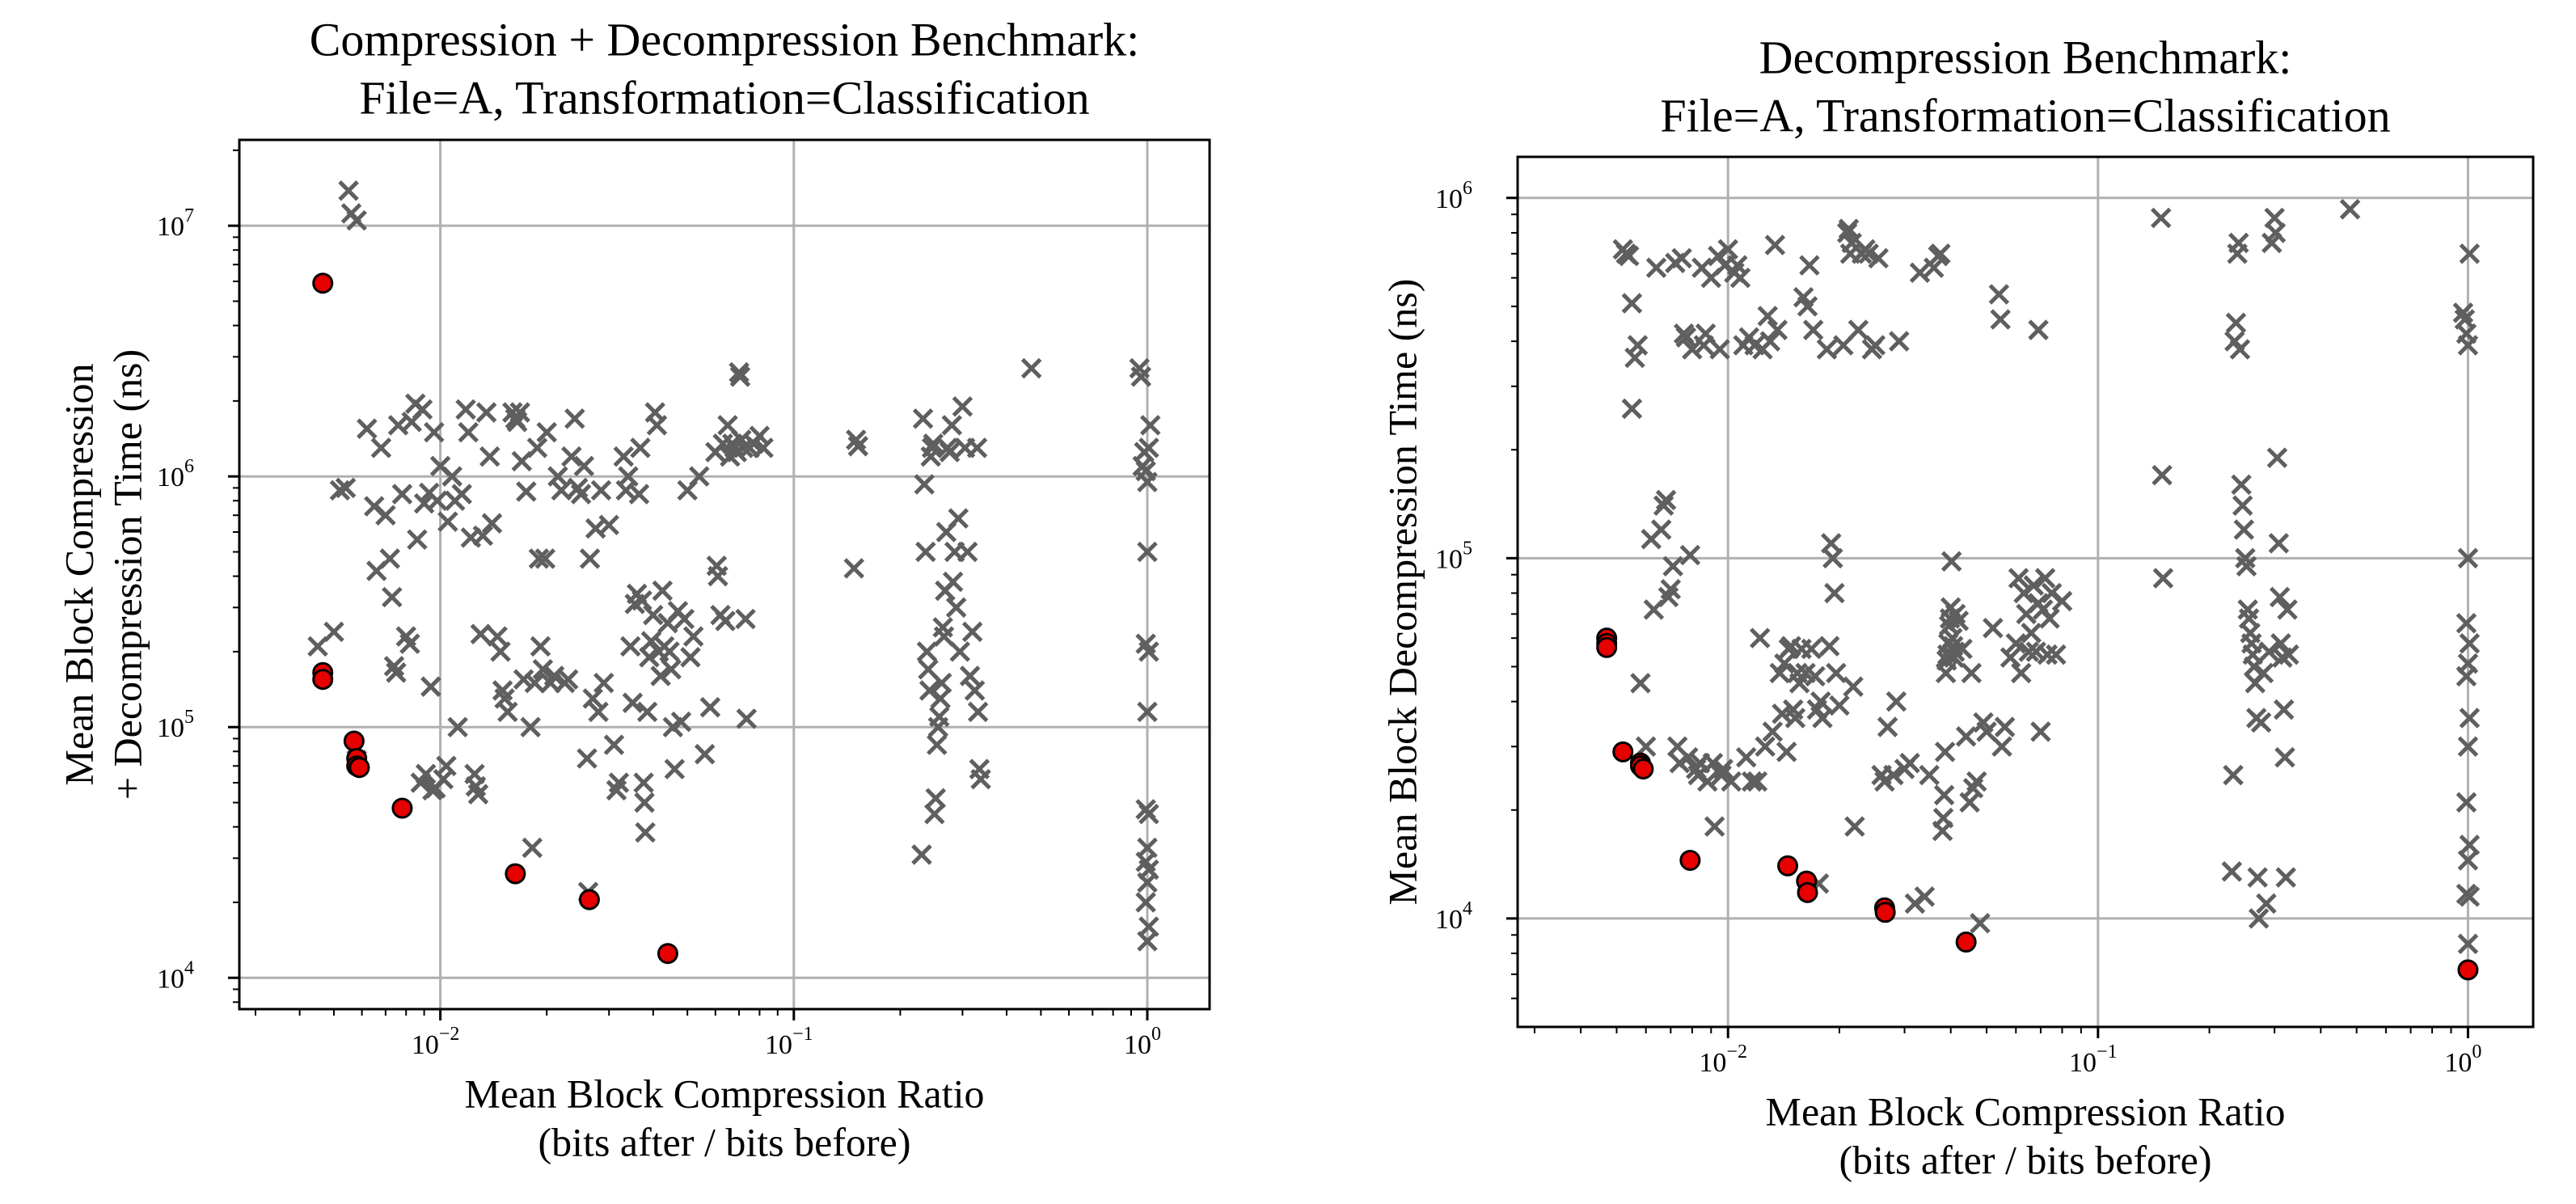  Describe the element at coordinates (436, 1042) in the screenshot. I see `x-tick-label: 10⁻²` at that location.